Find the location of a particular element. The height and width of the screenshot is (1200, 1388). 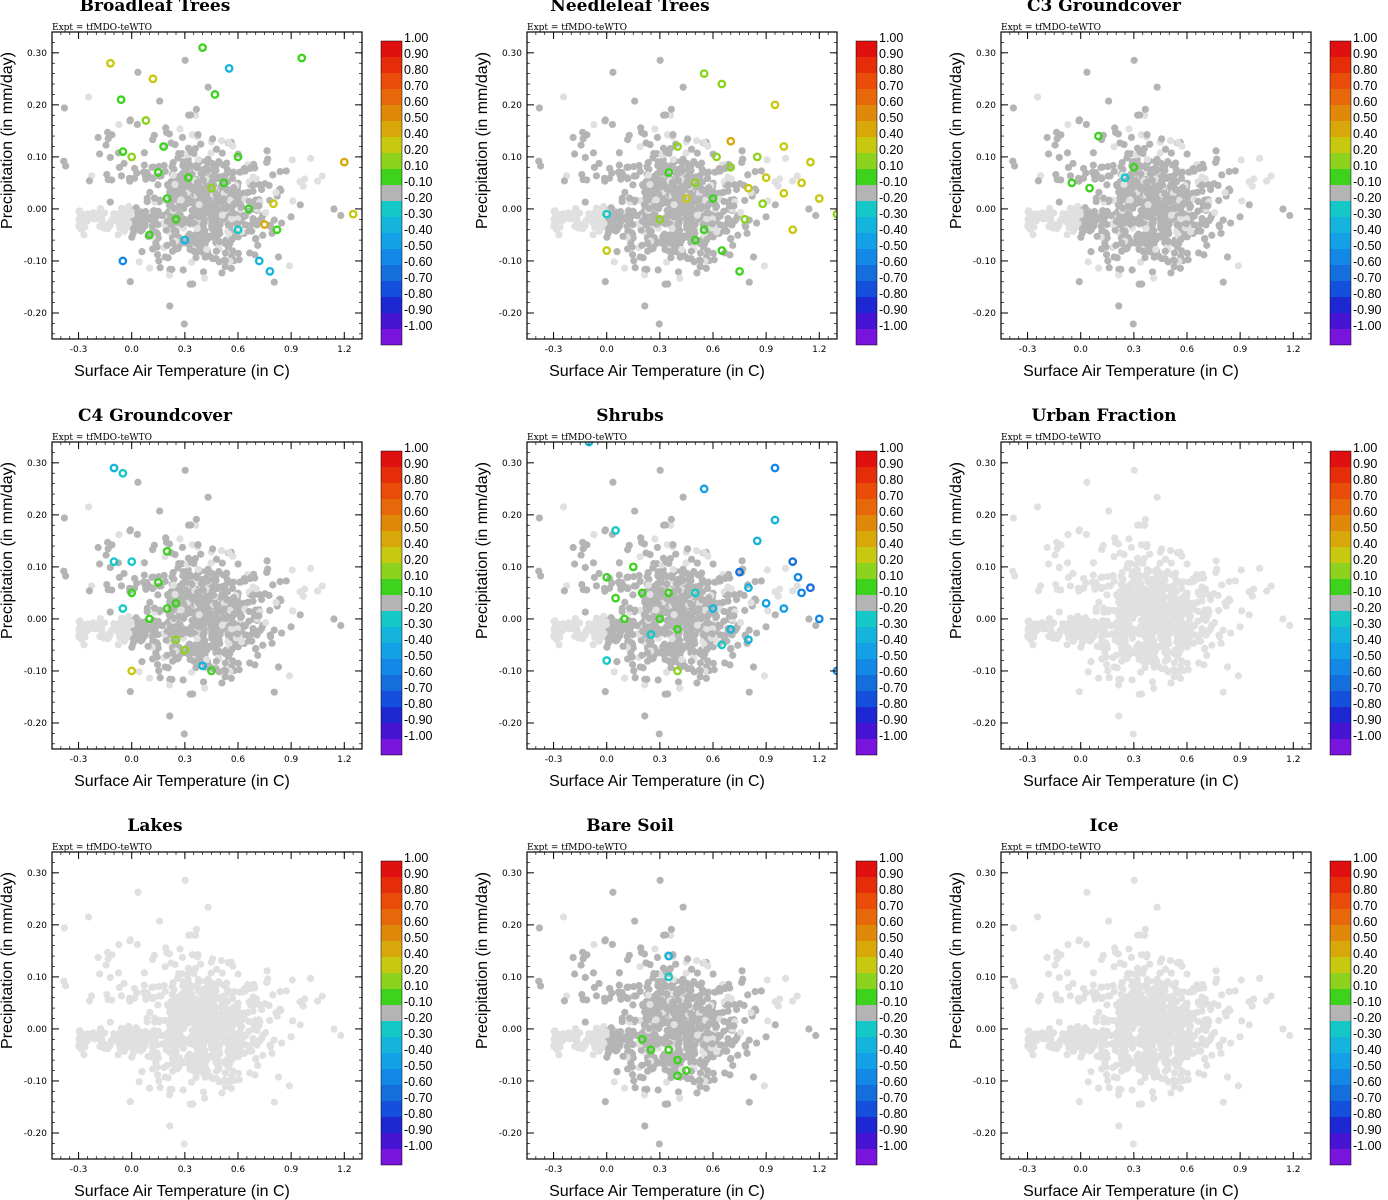

panel-title: Shrubs is located at coordinates (629, 416).